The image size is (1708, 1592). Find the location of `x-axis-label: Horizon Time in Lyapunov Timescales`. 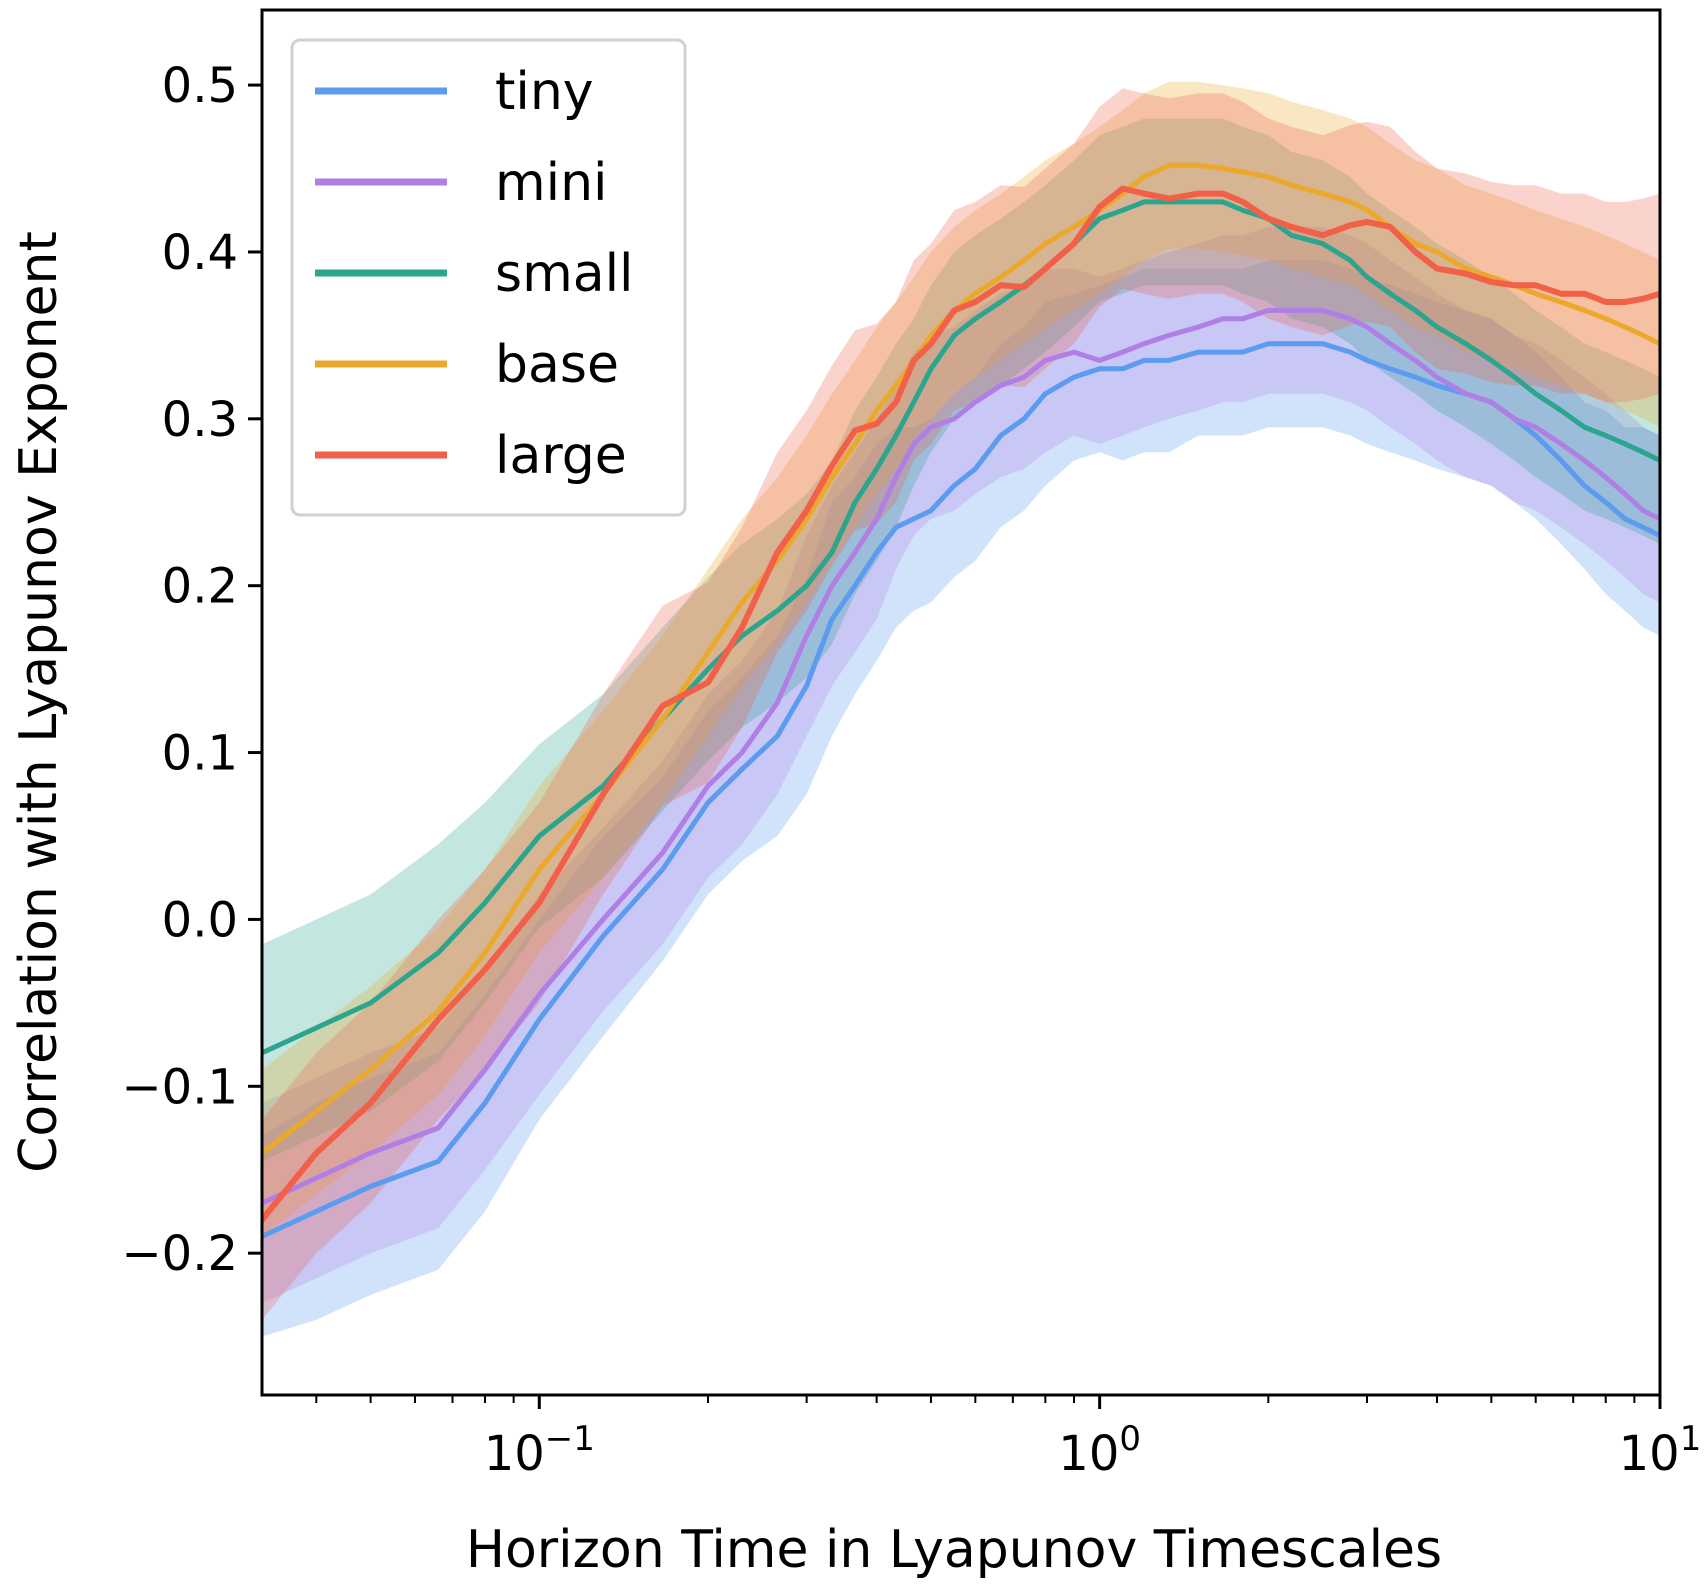

x-axis-label: Horizon Time in Lyapunov Timescales is located at coordinates (954, 1550).